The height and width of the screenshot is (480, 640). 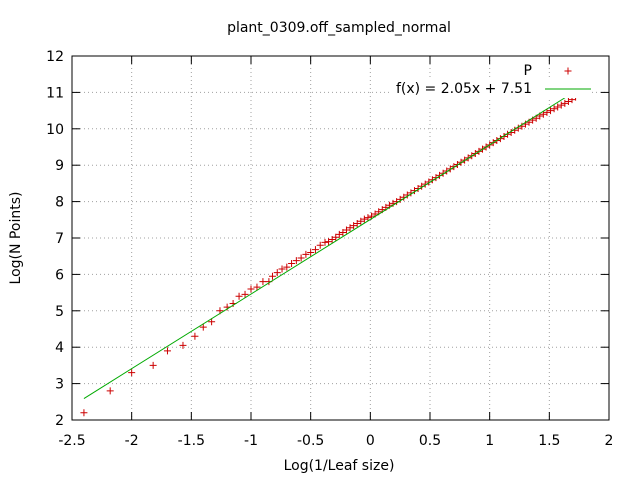 What do you see at coordinates (59, 312) in the screenshot?
I see `y-tick-label: 5` at bounding box center [59, 312].